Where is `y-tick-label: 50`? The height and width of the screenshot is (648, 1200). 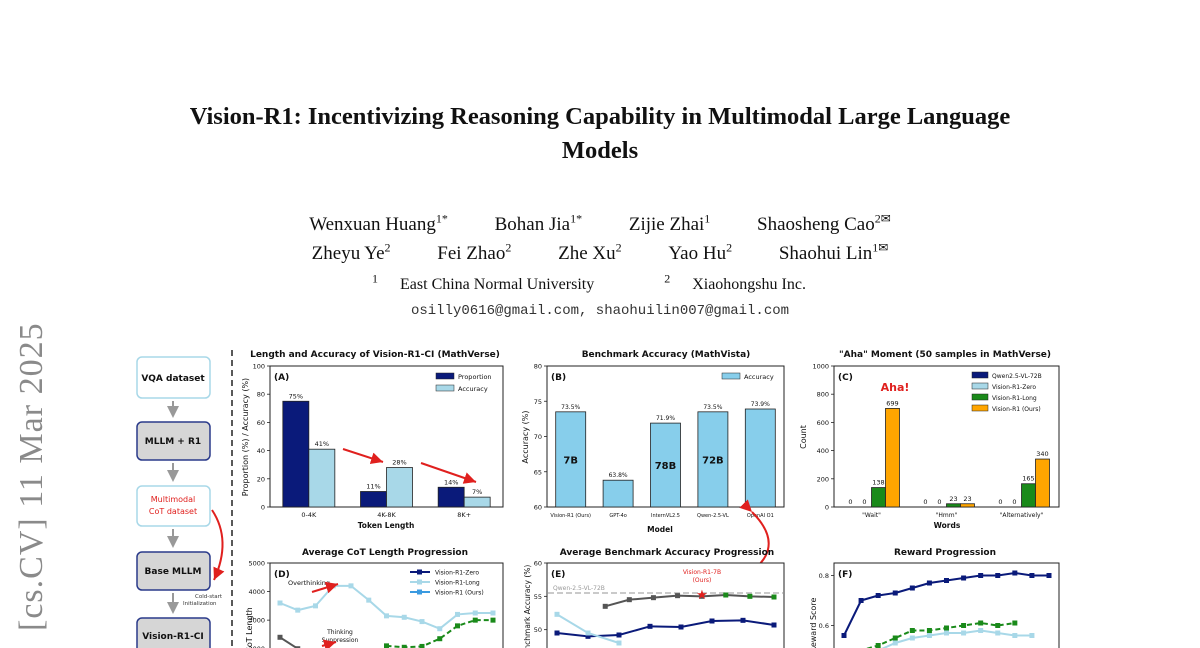
y-tick-label: 50 is located at coordinates (538, 630).